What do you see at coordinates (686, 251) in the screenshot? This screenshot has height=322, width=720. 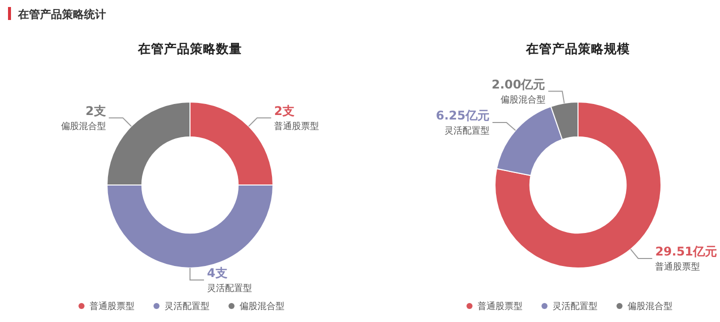 I see `data-label: 29.51亿元` at bounding box center [686, 251].